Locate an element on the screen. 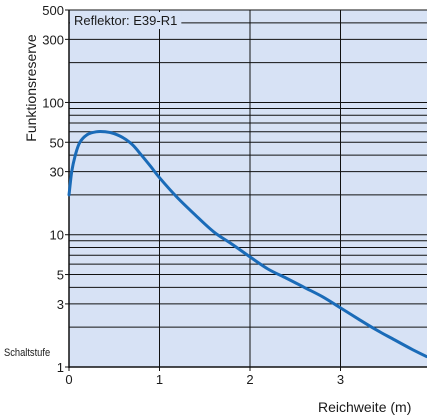 Image resolution: width=427 pixels, height=418 pixels. annotation-background is located at coordinates (126, 20).